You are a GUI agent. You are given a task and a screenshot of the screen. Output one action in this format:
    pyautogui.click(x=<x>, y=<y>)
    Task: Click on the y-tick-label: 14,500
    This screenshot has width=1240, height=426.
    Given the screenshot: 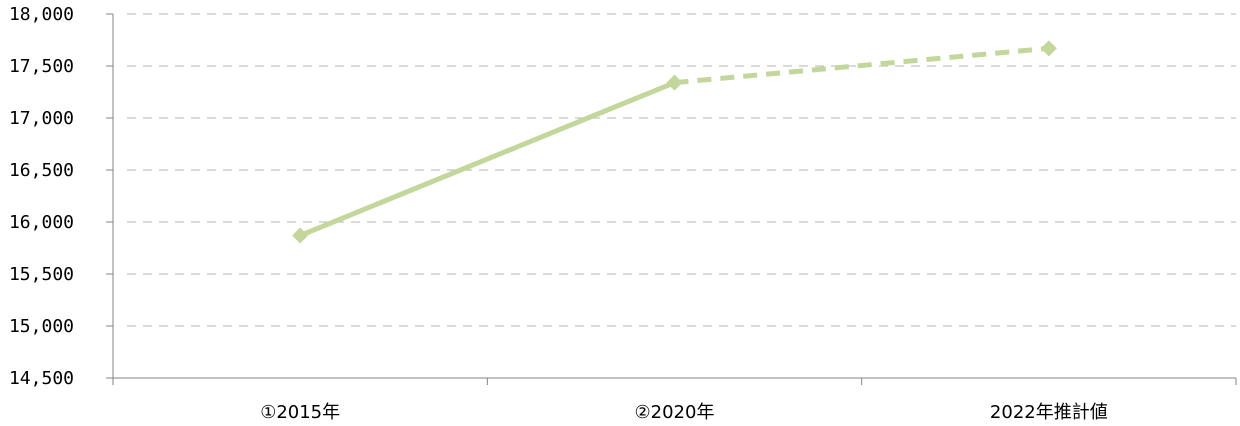 What is the action you would take?
    pyautogui.click(x=41, y=378)
    